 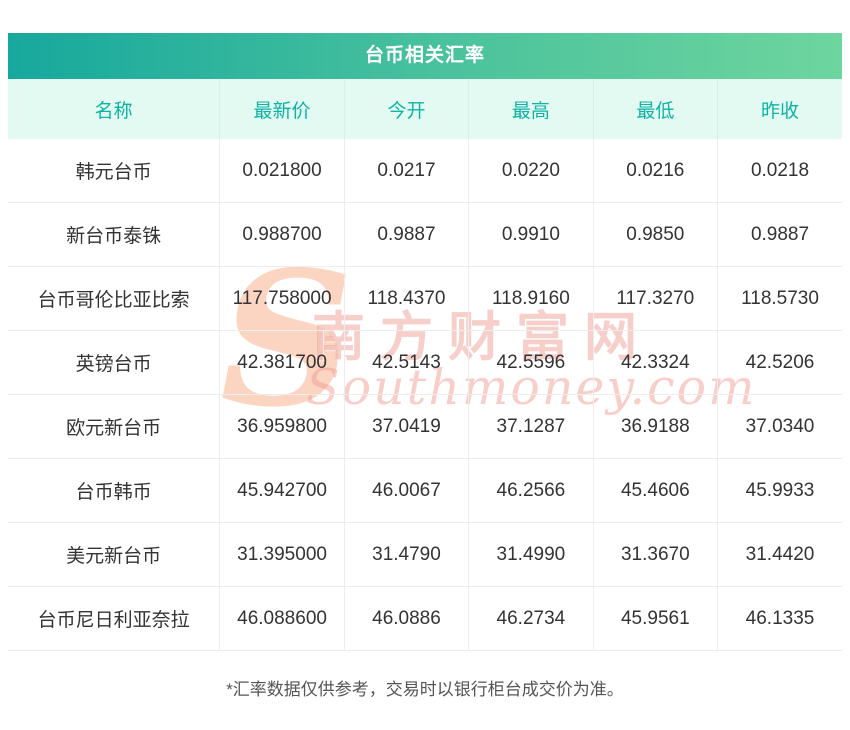 What do you see at coordinates (779, 554) in the screenshot?
I see `rate-value-cell: 31.4420` at bounding box center [779, 554].